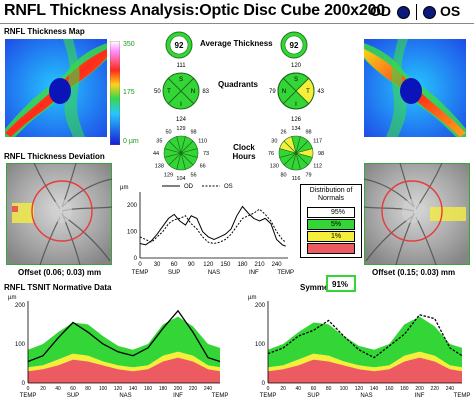 The height and width of the screenshot is (406, 474). What do you see at coordinates (296, 178) in the screenshot?
I see `os-clock-value: 116` at bounding box center [296, 178].